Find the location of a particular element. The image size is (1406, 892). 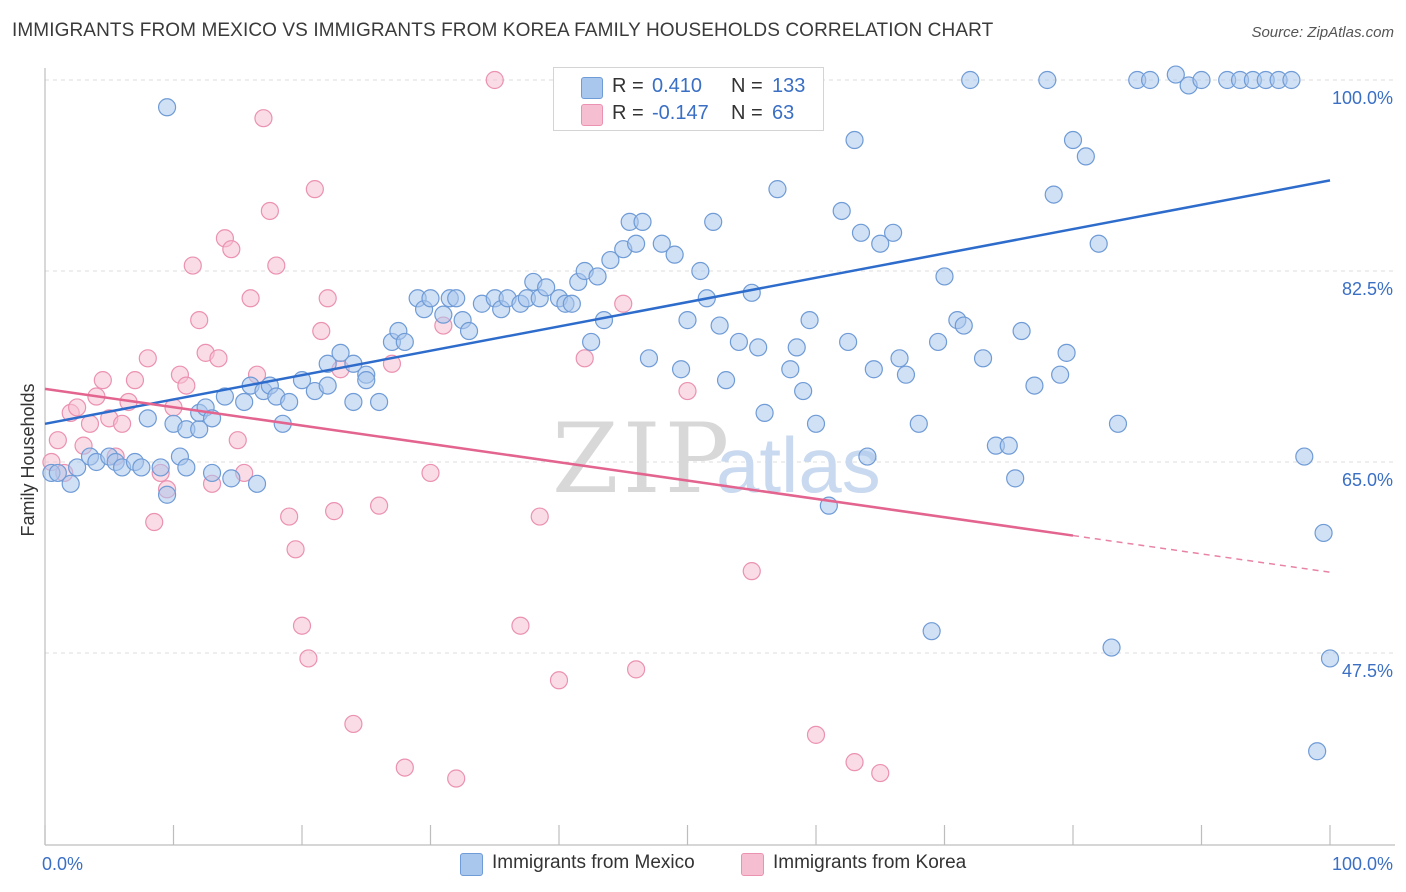

legend-r-value-korea: -0.147 is located at coordinates (680, 113).